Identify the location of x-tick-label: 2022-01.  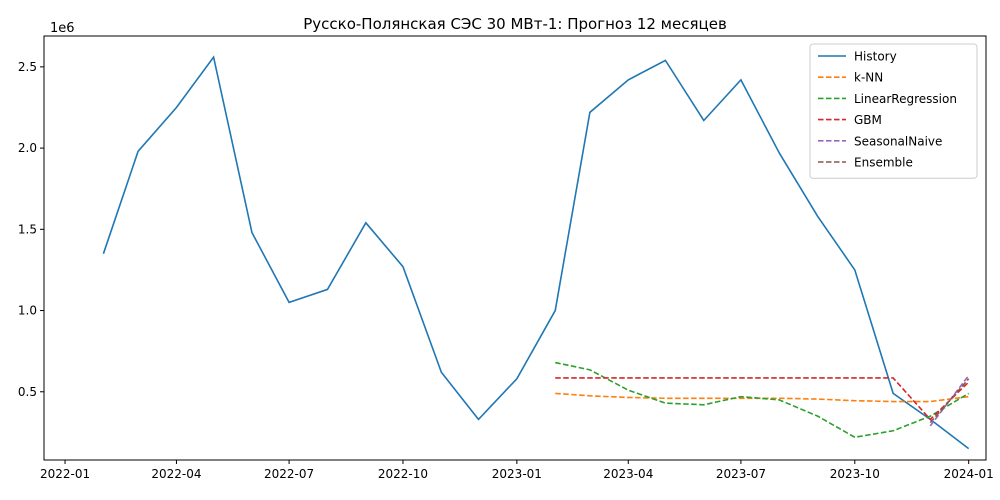
(65, 474).